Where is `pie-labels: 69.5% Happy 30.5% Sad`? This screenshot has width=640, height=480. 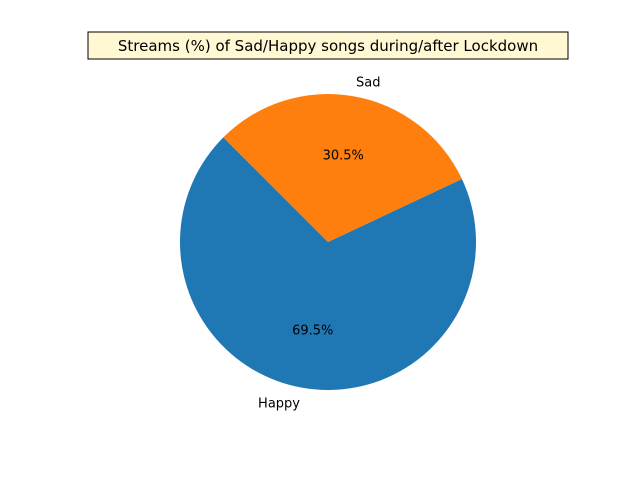
pie-labels: 69.5% Happy 30.5% Sad is located at coordinates (319, 244).